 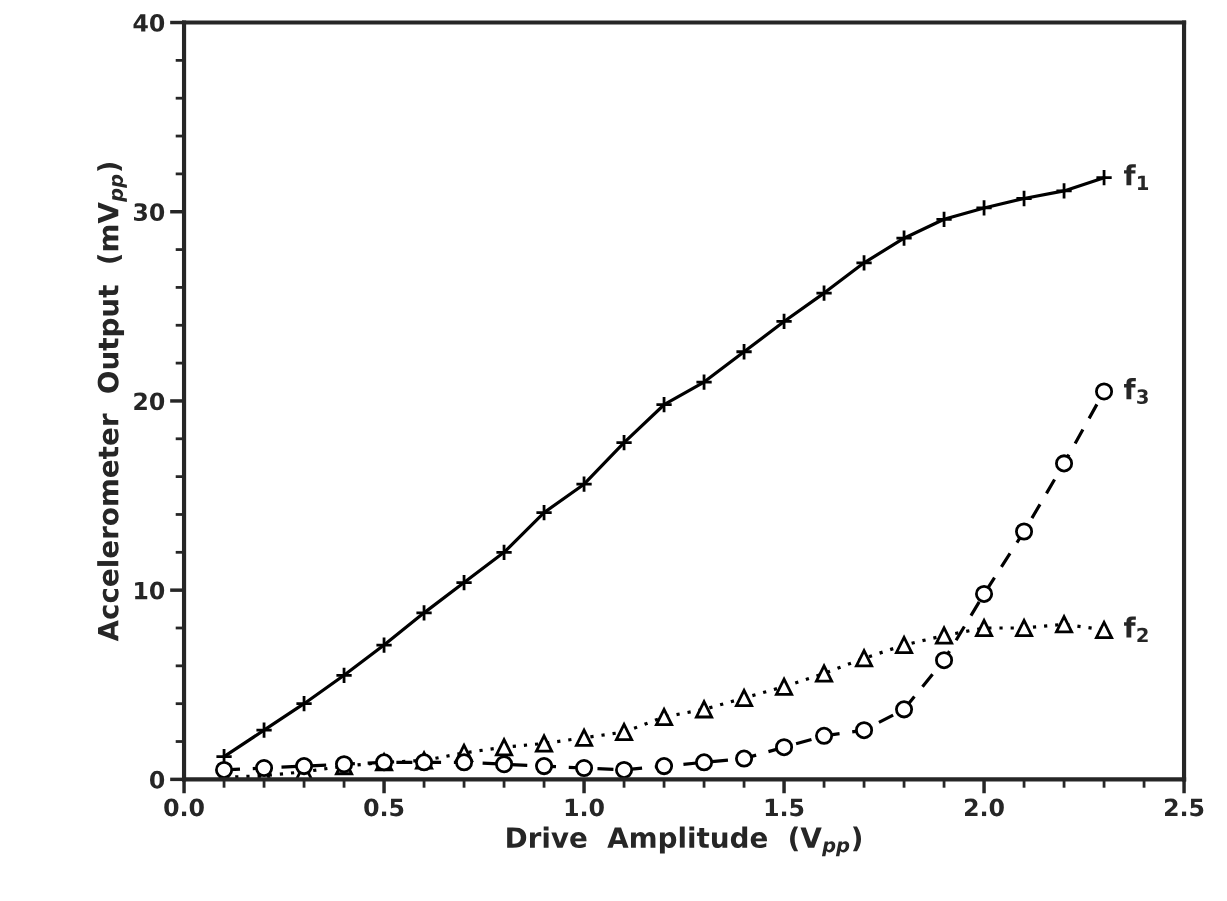 What do you see at coordinates (684, 841) in the screenshot?
I see `x-axis-title: Drive Amplitude (V$_{pp}$)` at bounding box center [684, 841].